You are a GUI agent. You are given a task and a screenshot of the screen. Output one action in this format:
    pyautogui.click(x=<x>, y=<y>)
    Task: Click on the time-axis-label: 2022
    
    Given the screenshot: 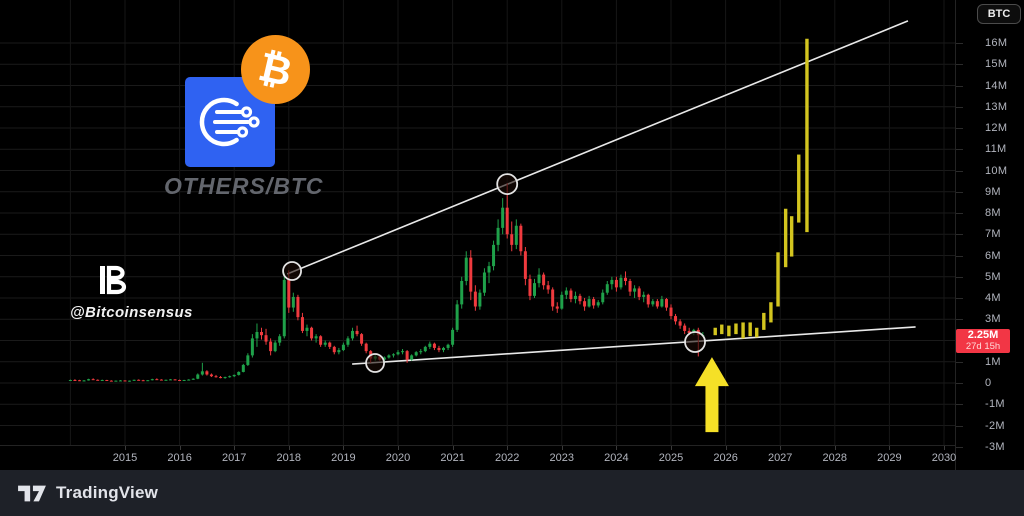 What is the action you would take?
    pyautogui.click(x=507, y=458)
    